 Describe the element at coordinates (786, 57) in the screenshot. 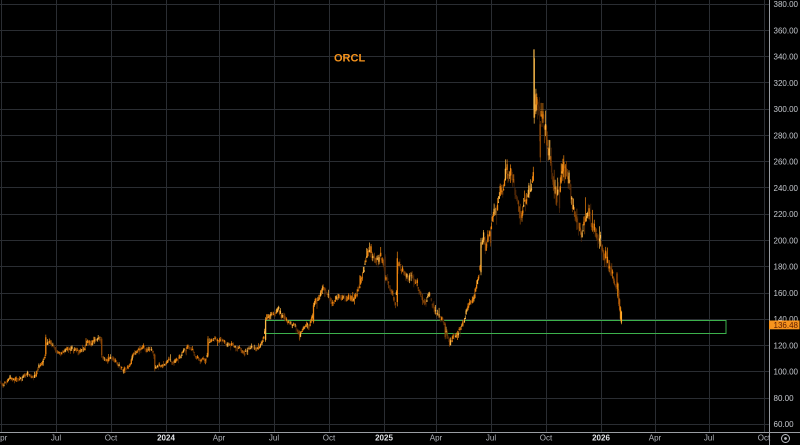

I see `svg-text: 340.00` at that location.